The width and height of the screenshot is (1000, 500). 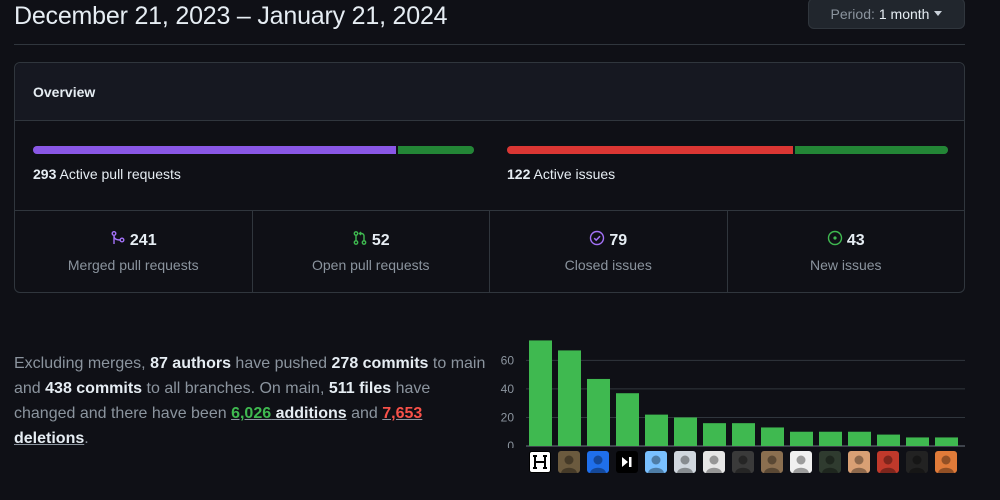 I want to click on open-pull-requests-label: Open pull requests, so click(x=370, y=265).